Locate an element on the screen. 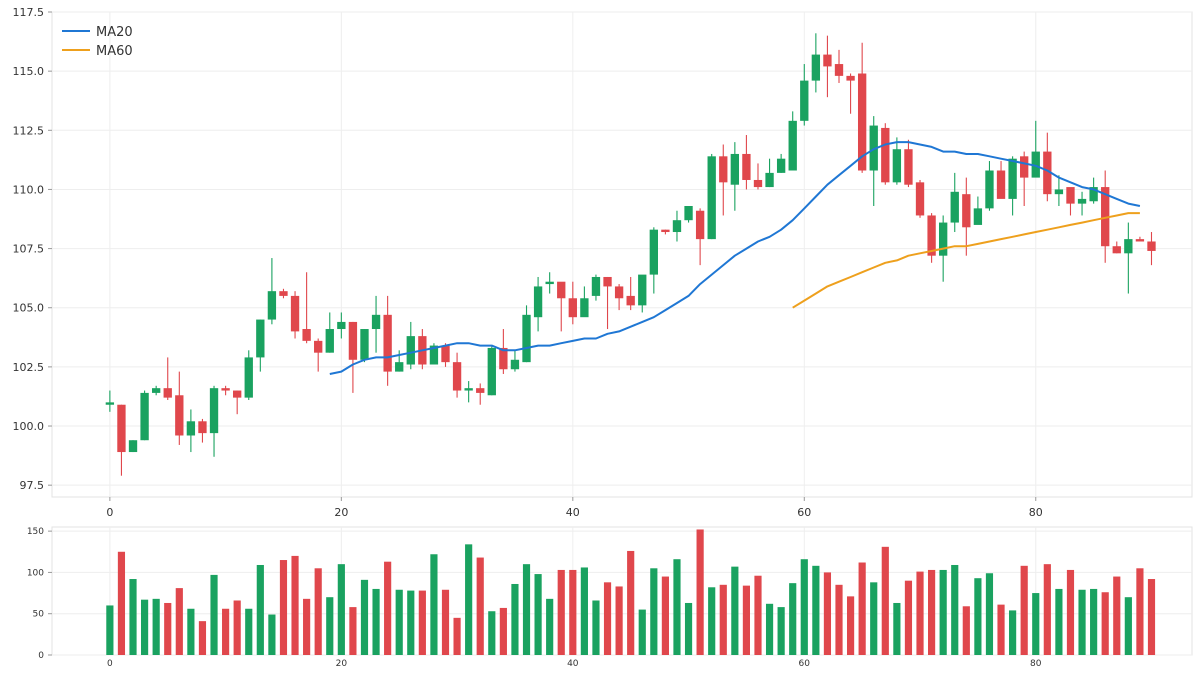 The image size is (1200, 679). price-y-tick-label: 100.0 is located at coordinates (29, 426).